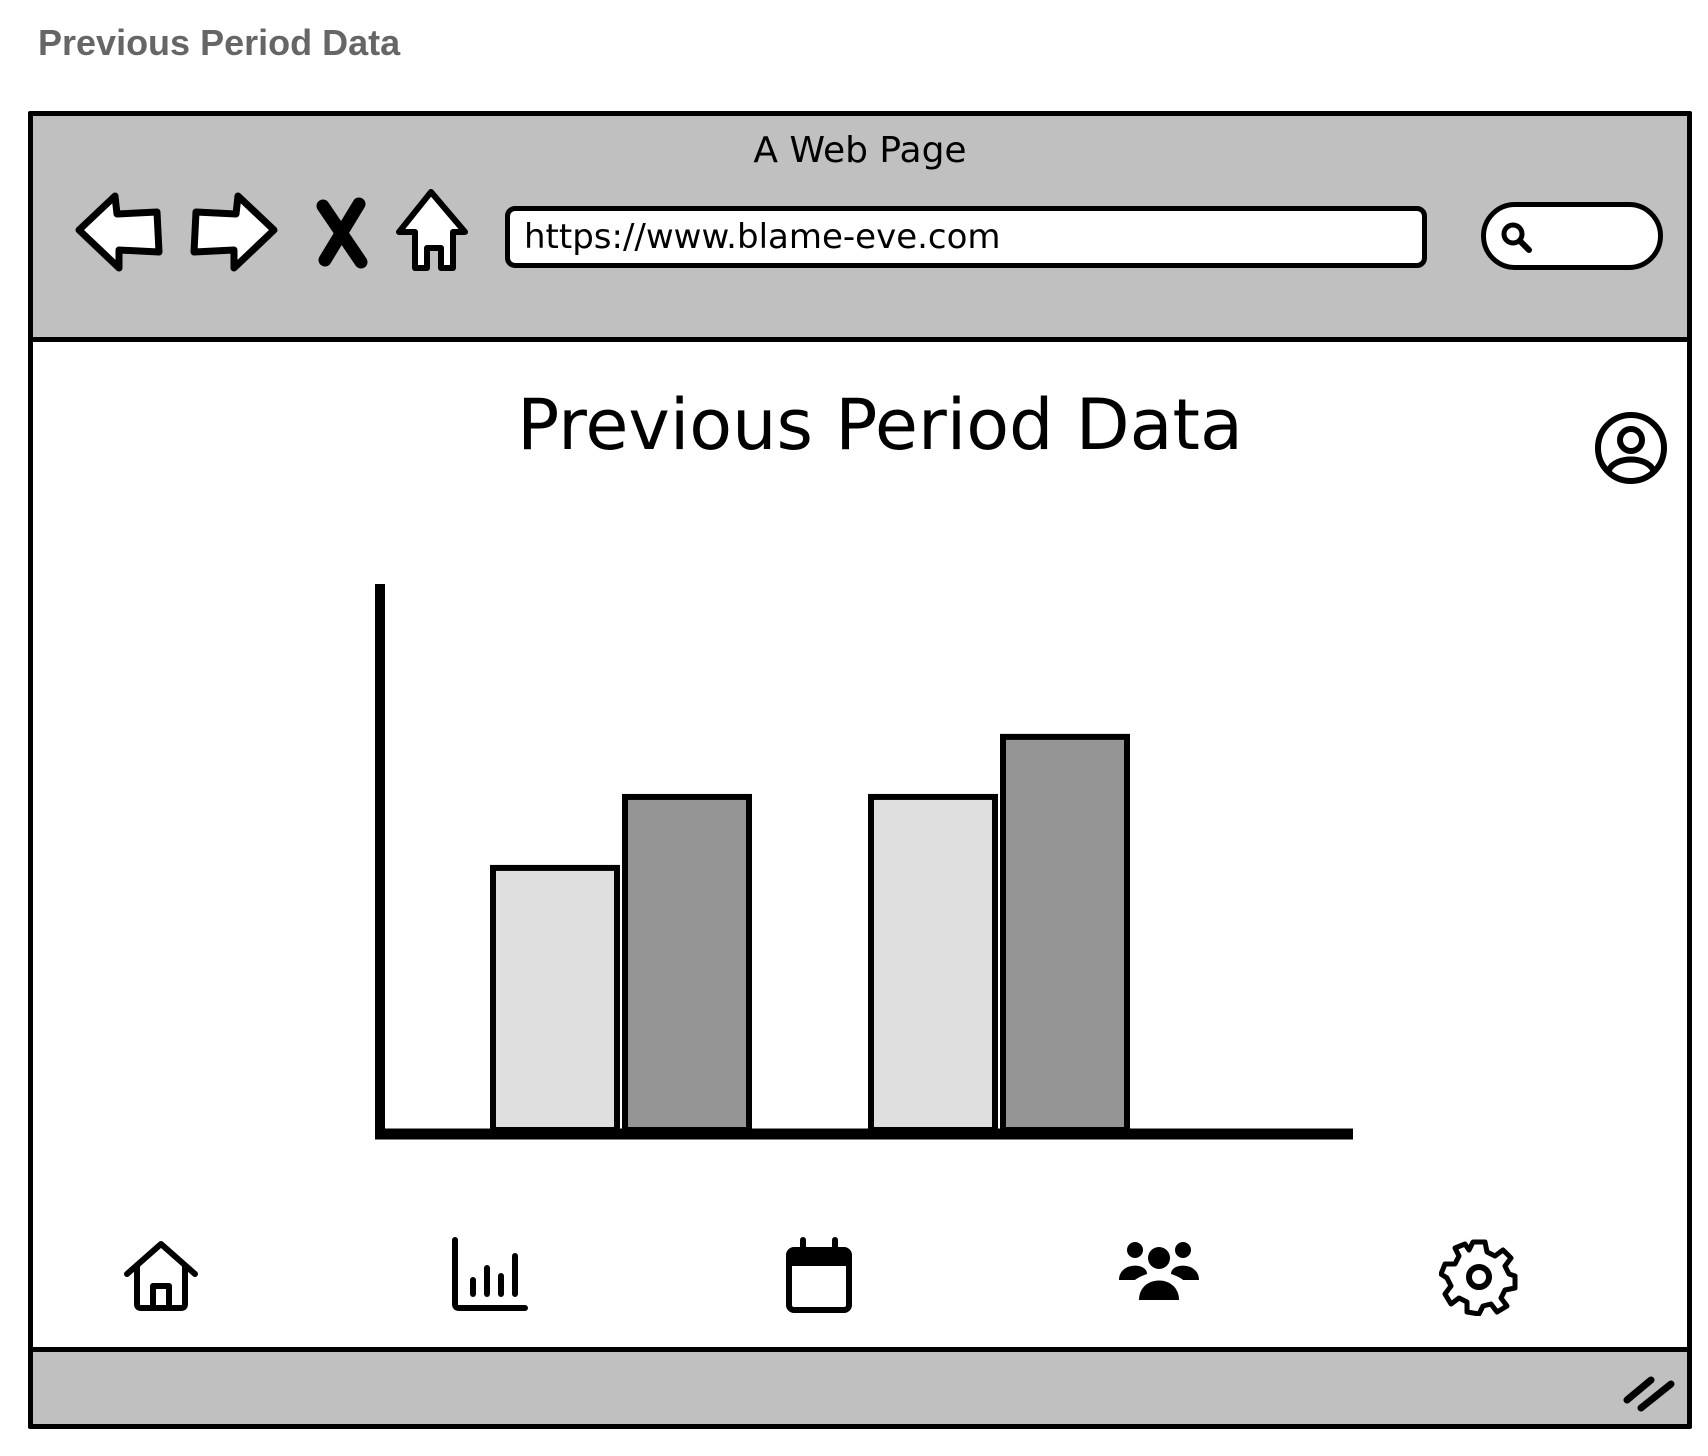 The width and height of the screenshot is (1708, 1456). I want to click on gear-icon, so click(1479, 1276).